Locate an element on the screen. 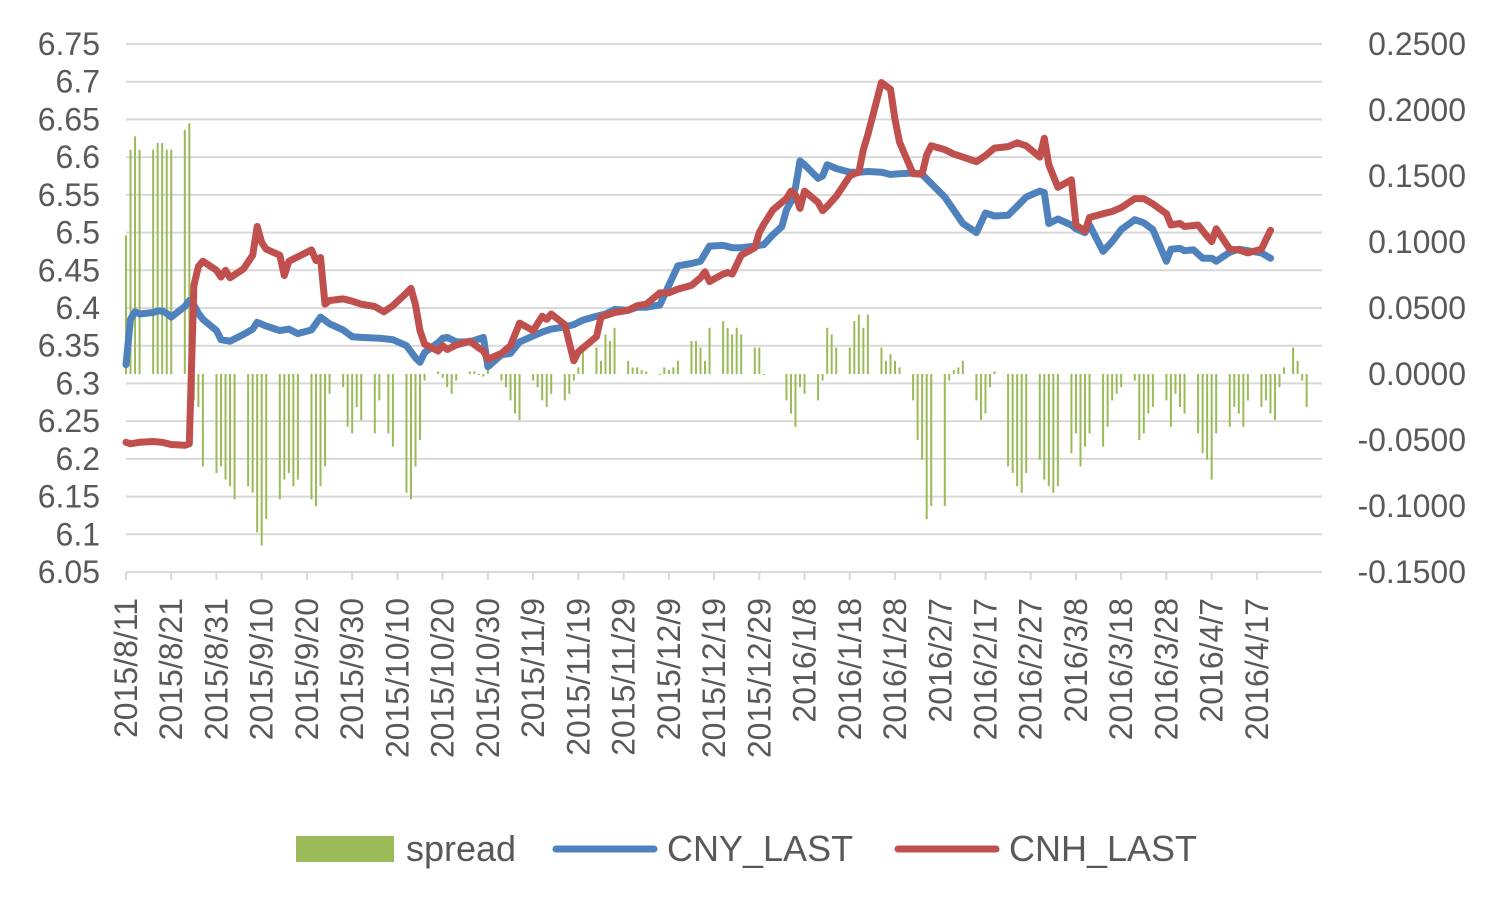 The width and height of the screenshot is (1500, 900). legend: spread CNY_LAST CNH_LAST is located at coordinates (746, 848).